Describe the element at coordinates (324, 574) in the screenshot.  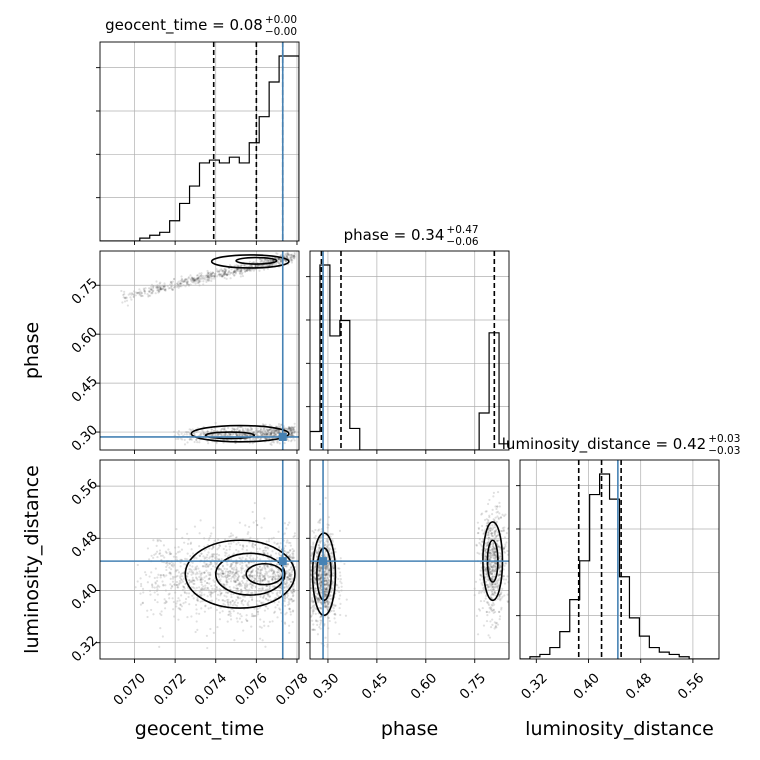
I see `density-contour` at that location.